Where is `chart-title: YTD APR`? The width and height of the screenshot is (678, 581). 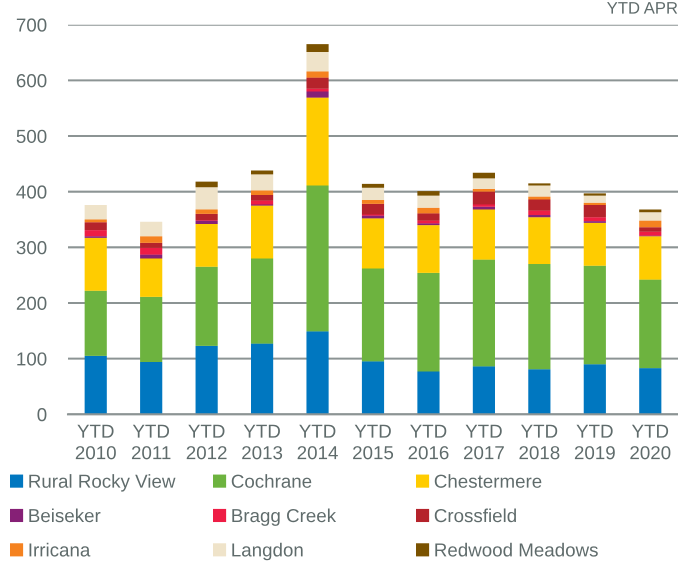 chart-title: YTD APR is located at coordinates (642, 8).